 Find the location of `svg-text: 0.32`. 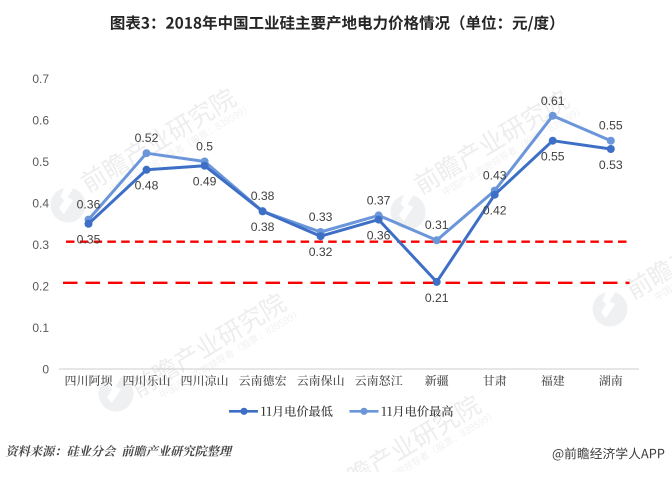

svg-text: 0.32 is located at coordinates (321, 252).